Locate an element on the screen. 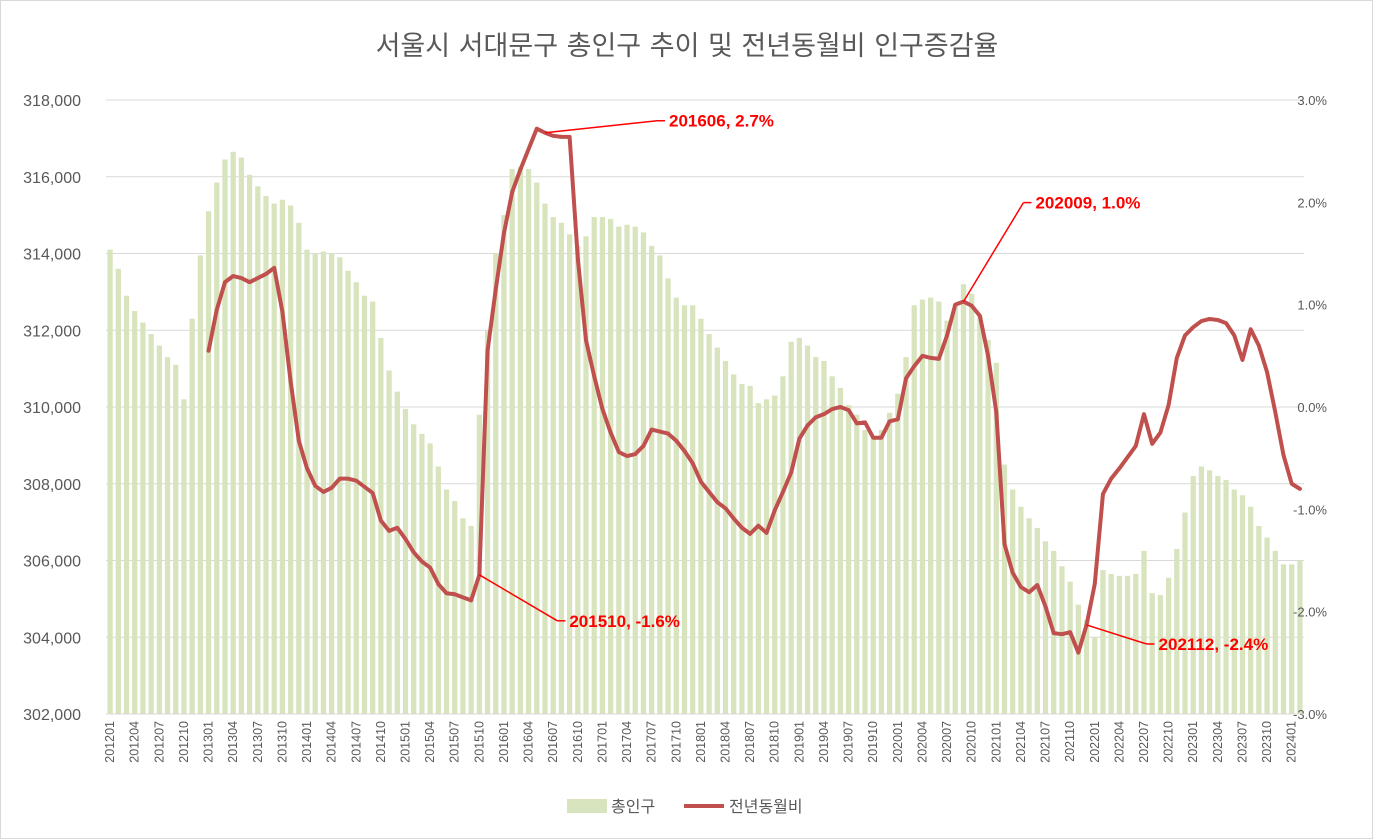 This screenshot has width=1373, height=840. legend-swatch-bar is located at coordinates (587, 806).